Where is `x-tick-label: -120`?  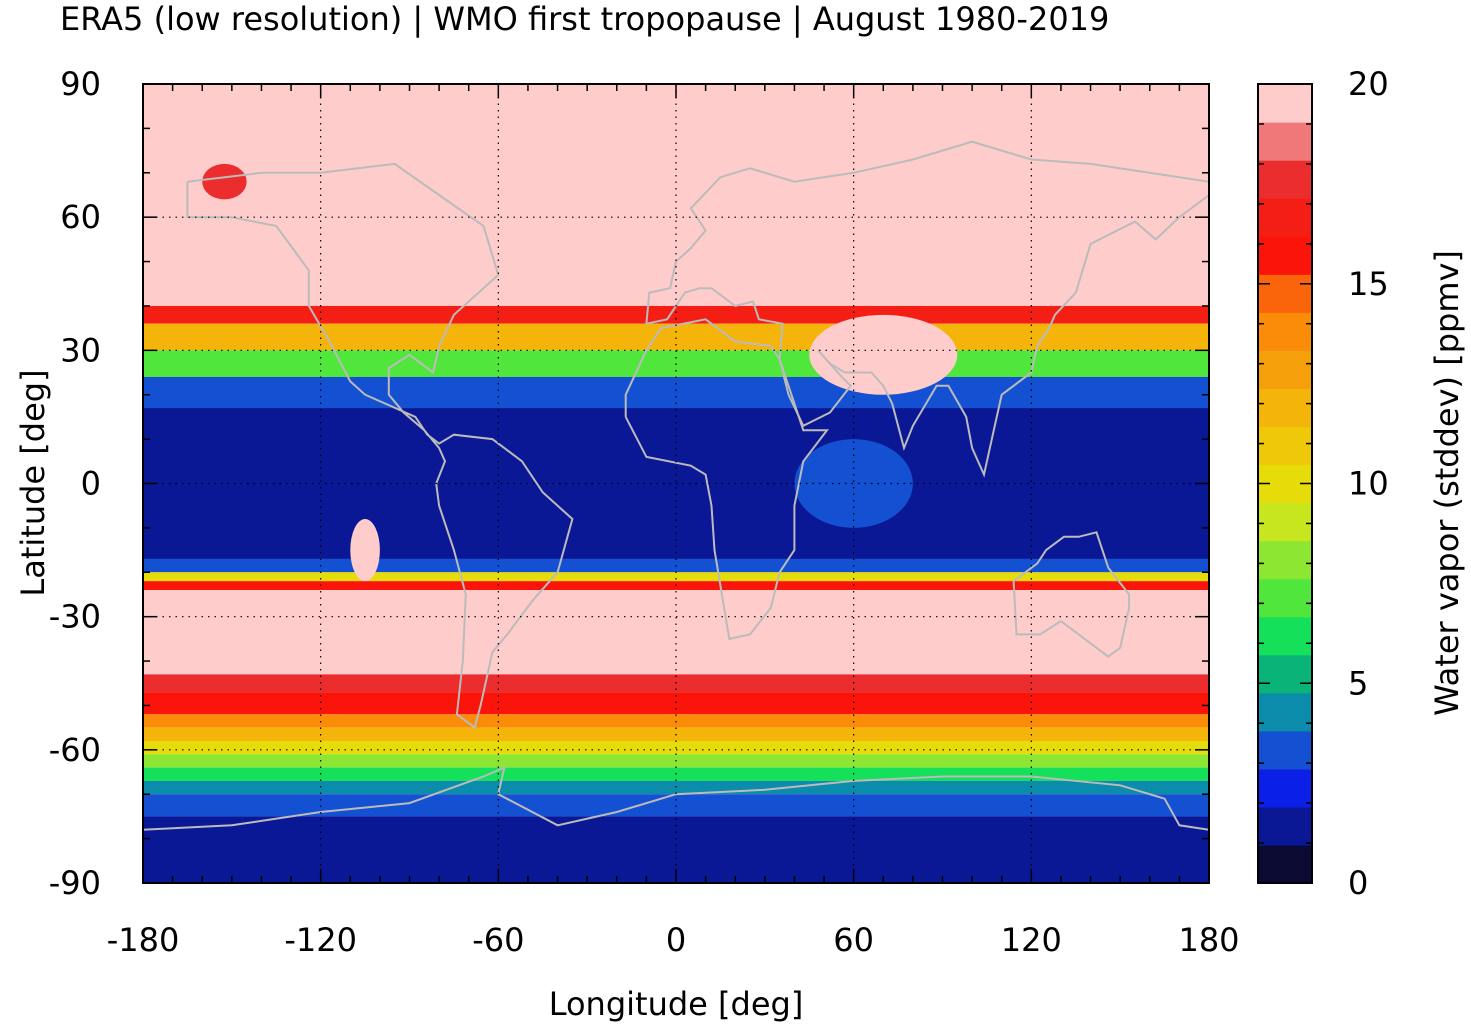
x-tick-label: -120 is located at coordinates (320, 940).